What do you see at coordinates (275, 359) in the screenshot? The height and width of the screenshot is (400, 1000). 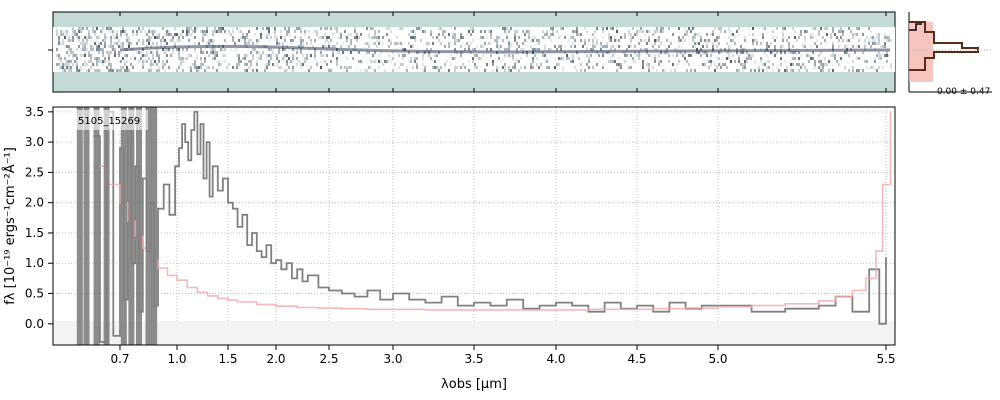 I see `x-tick-label: 2.0` at bounding box center [275, 359].